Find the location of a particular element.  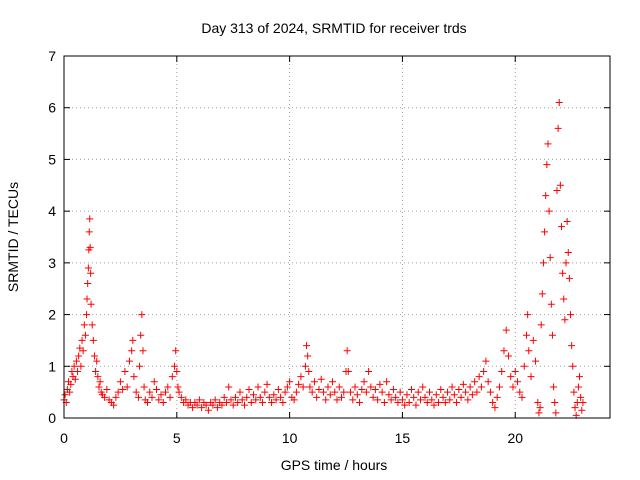

x-axis-label: GPS time / hours is located at coordinates (334, 465).